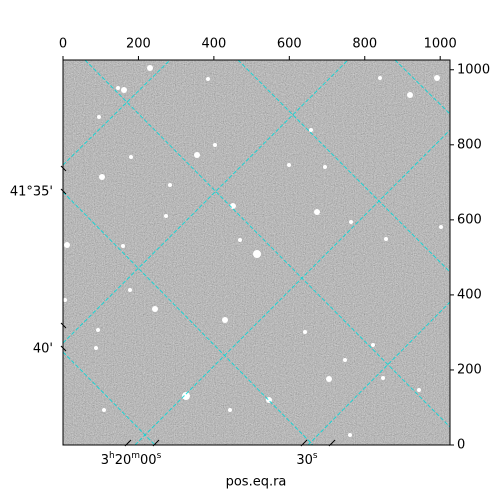  What do you see at coordinates (469, 219) in the screenshot?
I see `y-tick-label: 600` at bounding box center [469, 219].